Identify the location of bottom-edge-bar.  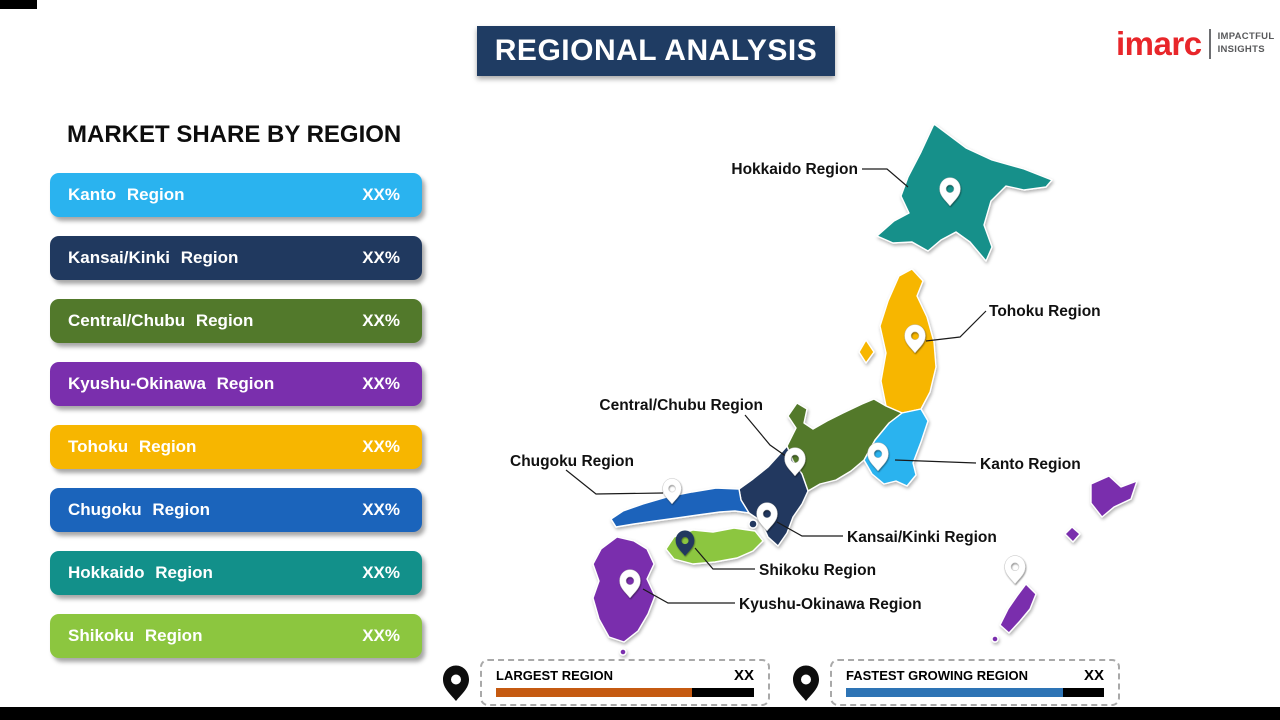
(640, 713).